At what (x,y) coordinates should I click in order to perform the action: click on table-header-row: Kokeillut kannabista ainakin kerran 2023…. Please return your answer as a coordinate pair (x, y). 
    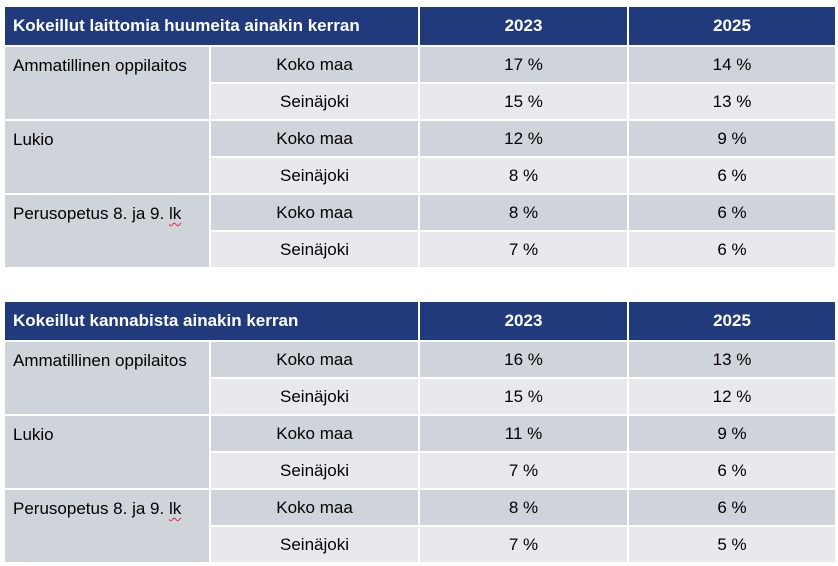
    Looking at the image, I should click on (420, 321).